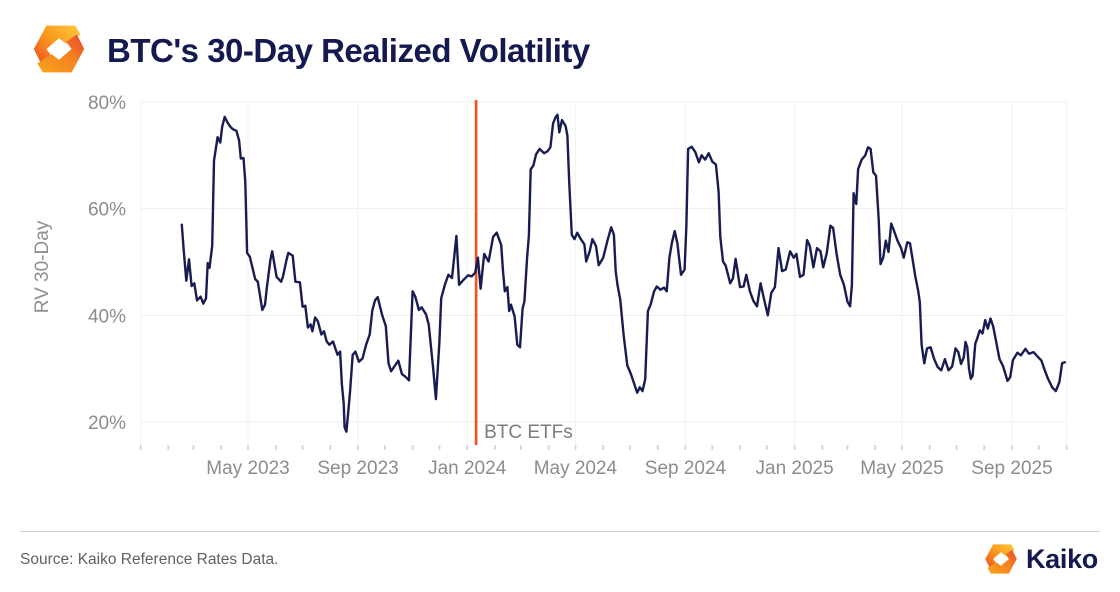 The image size is (1120, 592). I want to click on x-tick-label: May 2025, so click(901, 468).